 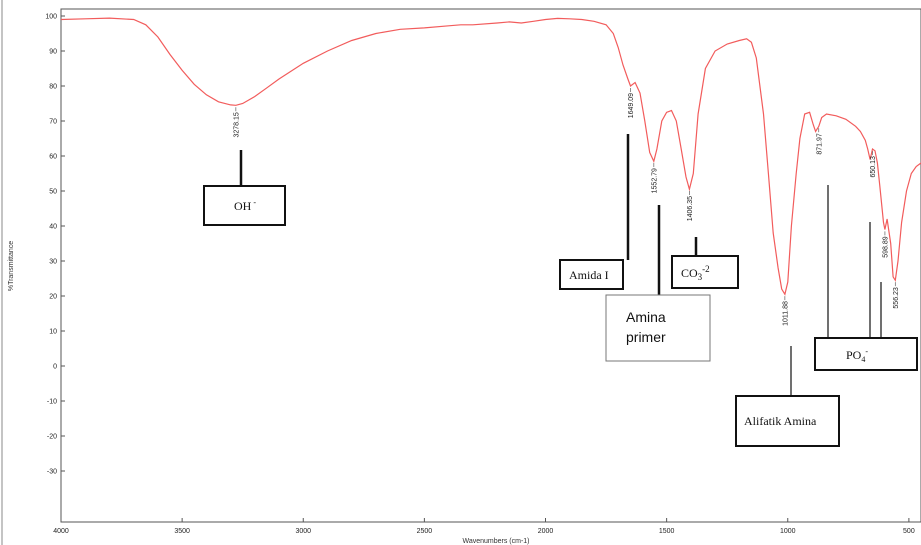 What do you see at coordinates (182, 531) in the screenshot?
I see `x-tick-label: 3500` at bounding box center [182, 531].